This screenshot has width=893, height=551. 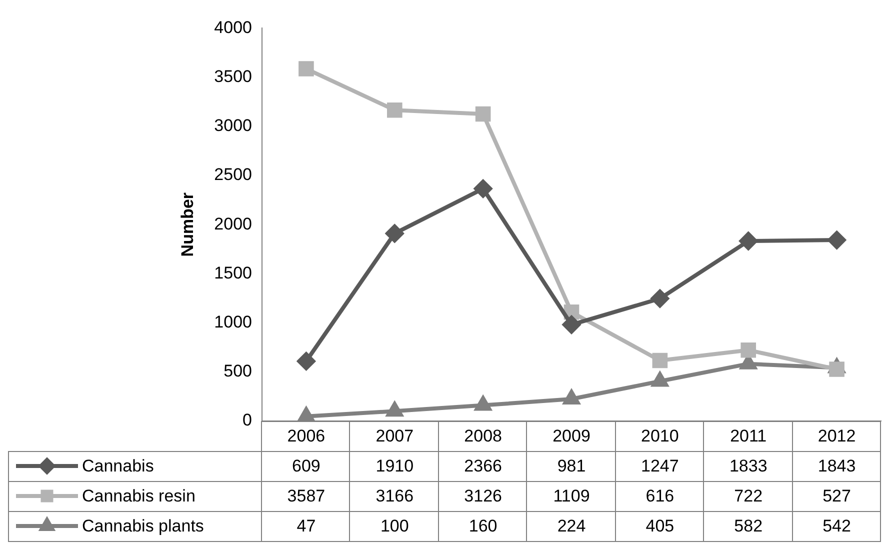 What do you see at coordinates (660, 526) in the screenshot?
I see `data-label: 405` at bounding box center [660, 526].